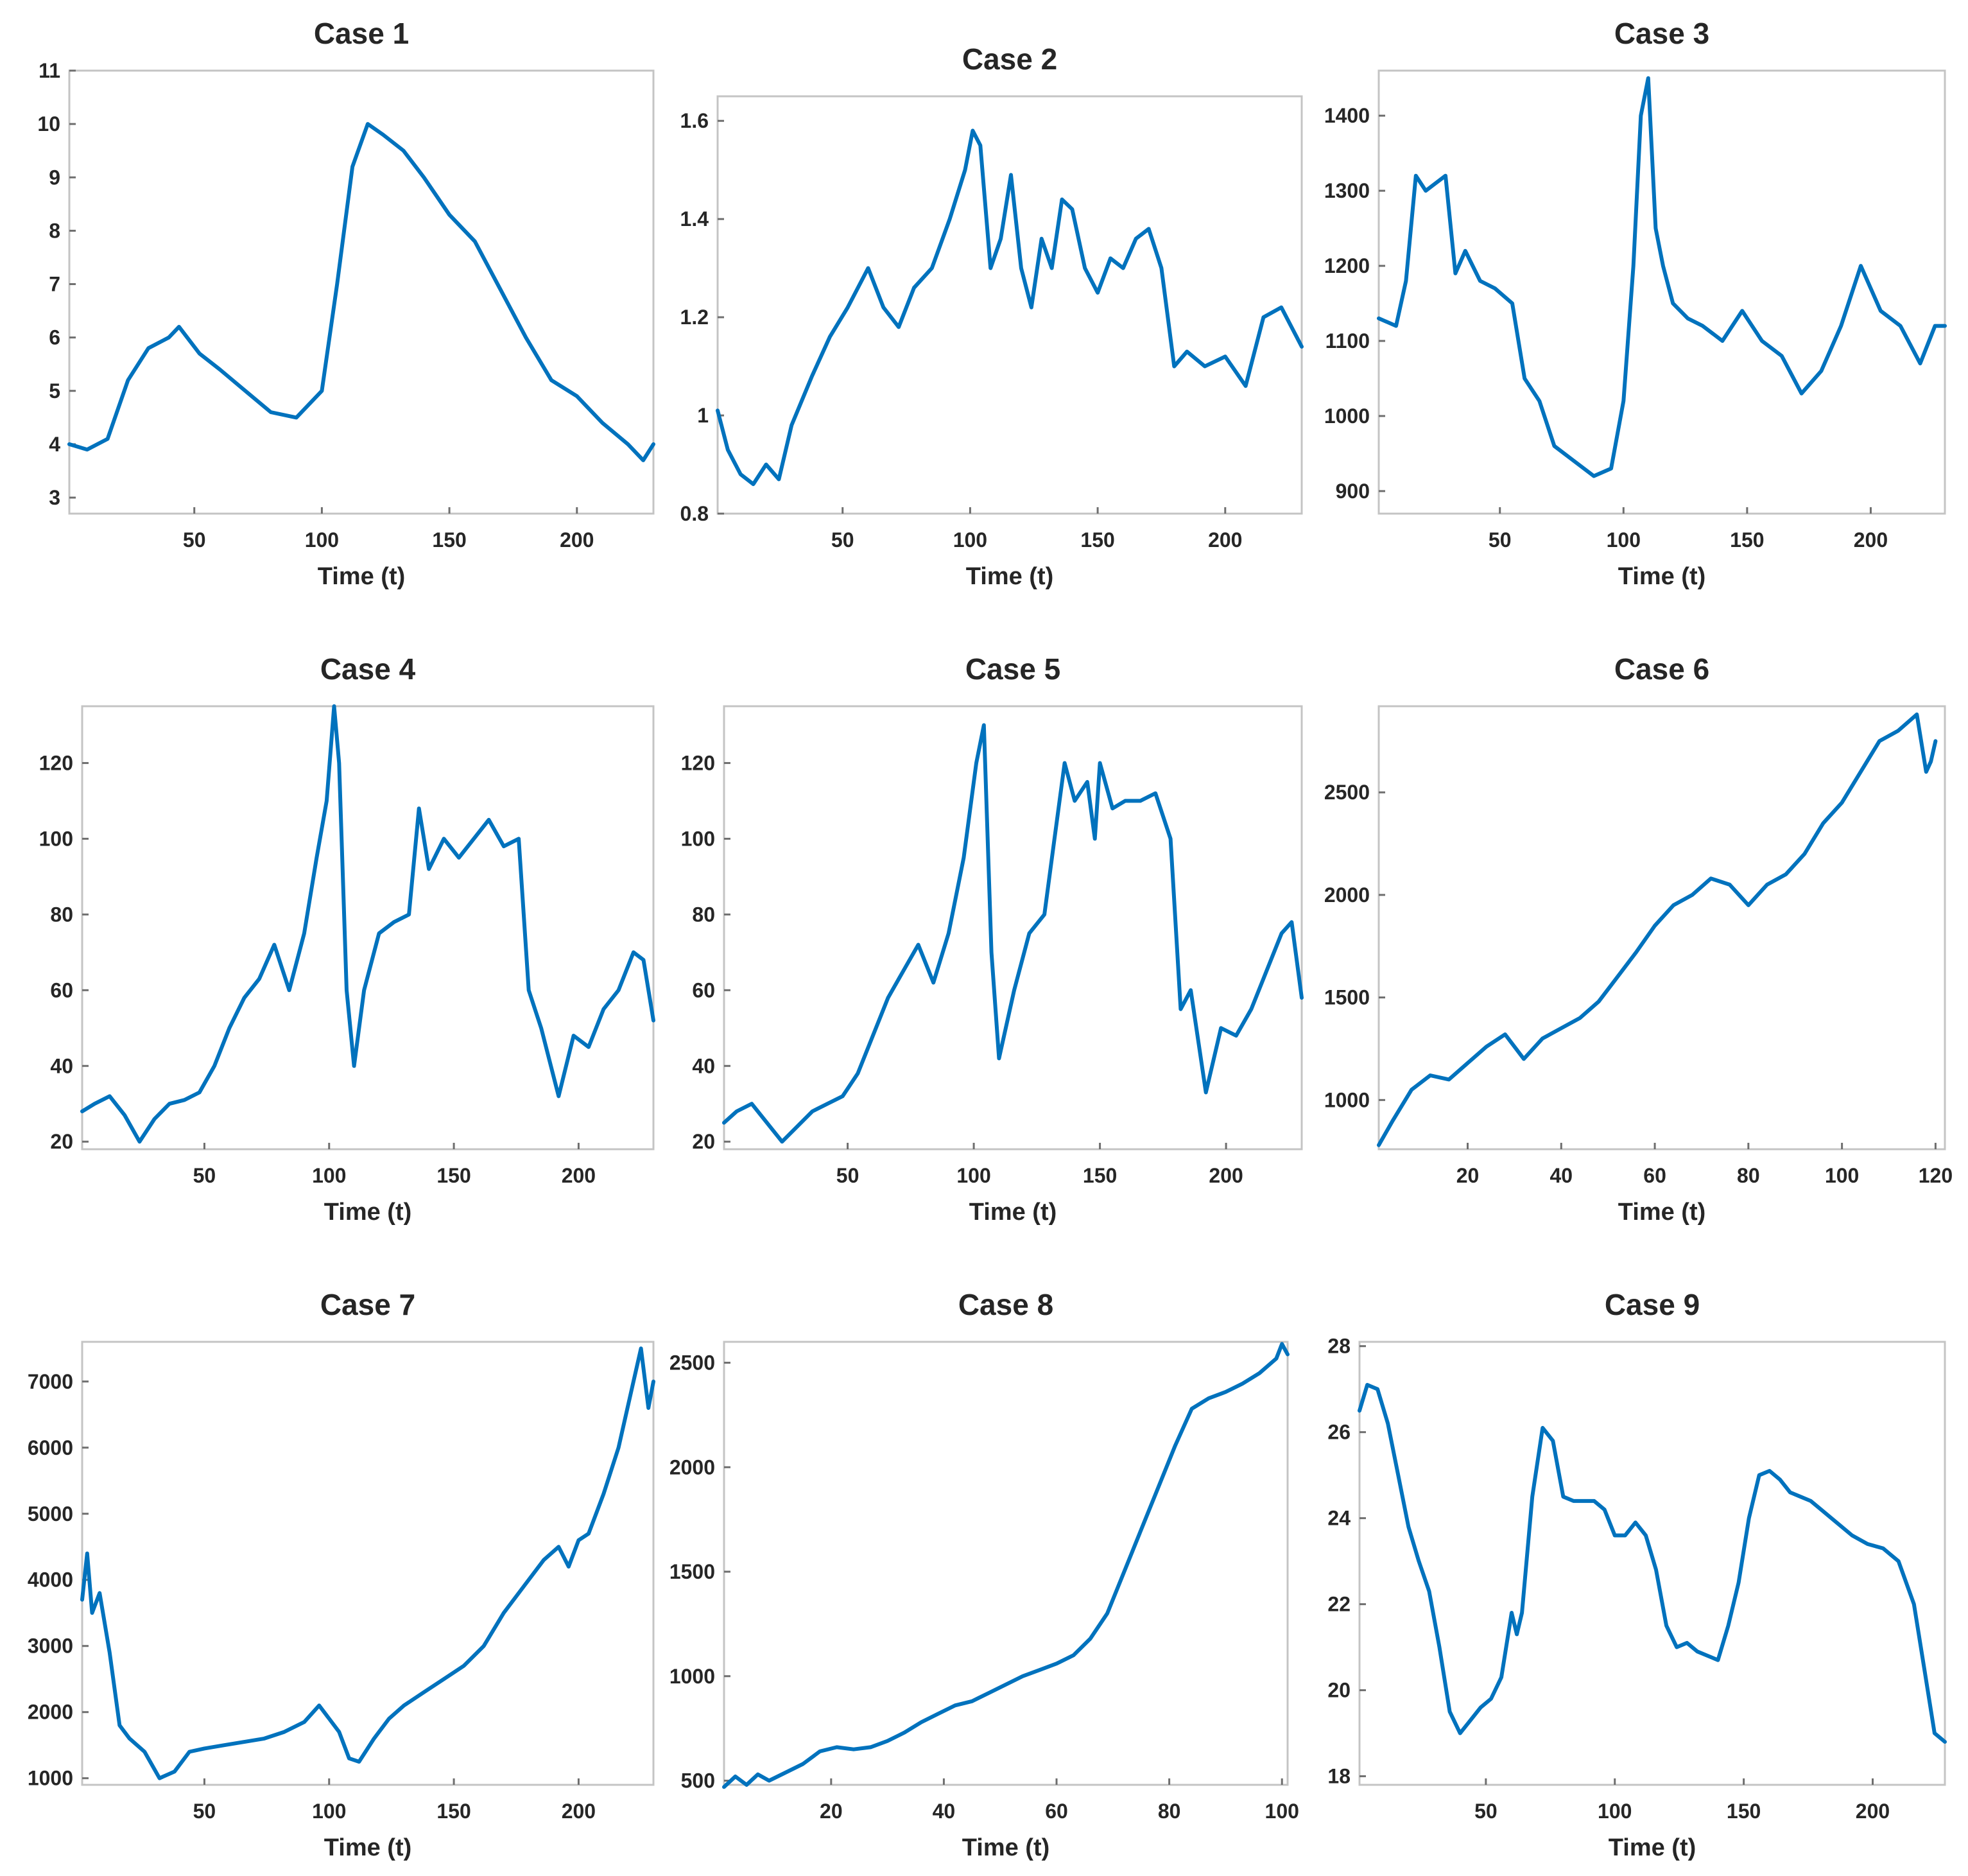 This screenshot has height=1876, width=1968. I want to click on y-tick-label: 40, so click(703, 1065).